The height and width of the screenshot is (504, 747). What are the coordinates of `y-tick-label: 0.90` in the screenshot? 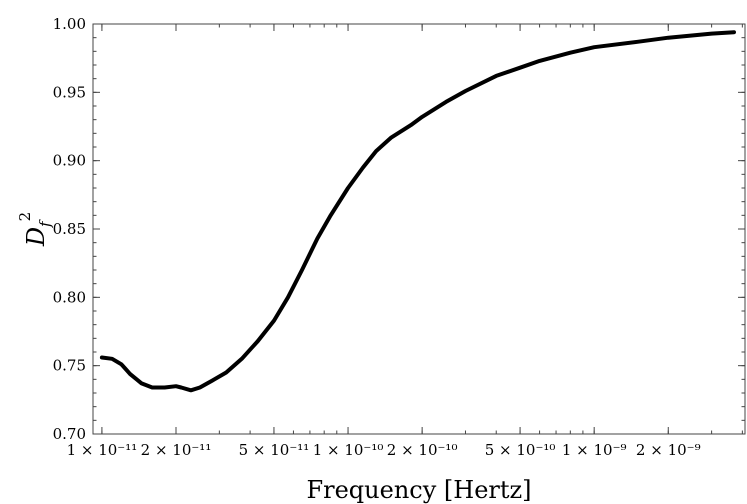 It's located at (69, 161).